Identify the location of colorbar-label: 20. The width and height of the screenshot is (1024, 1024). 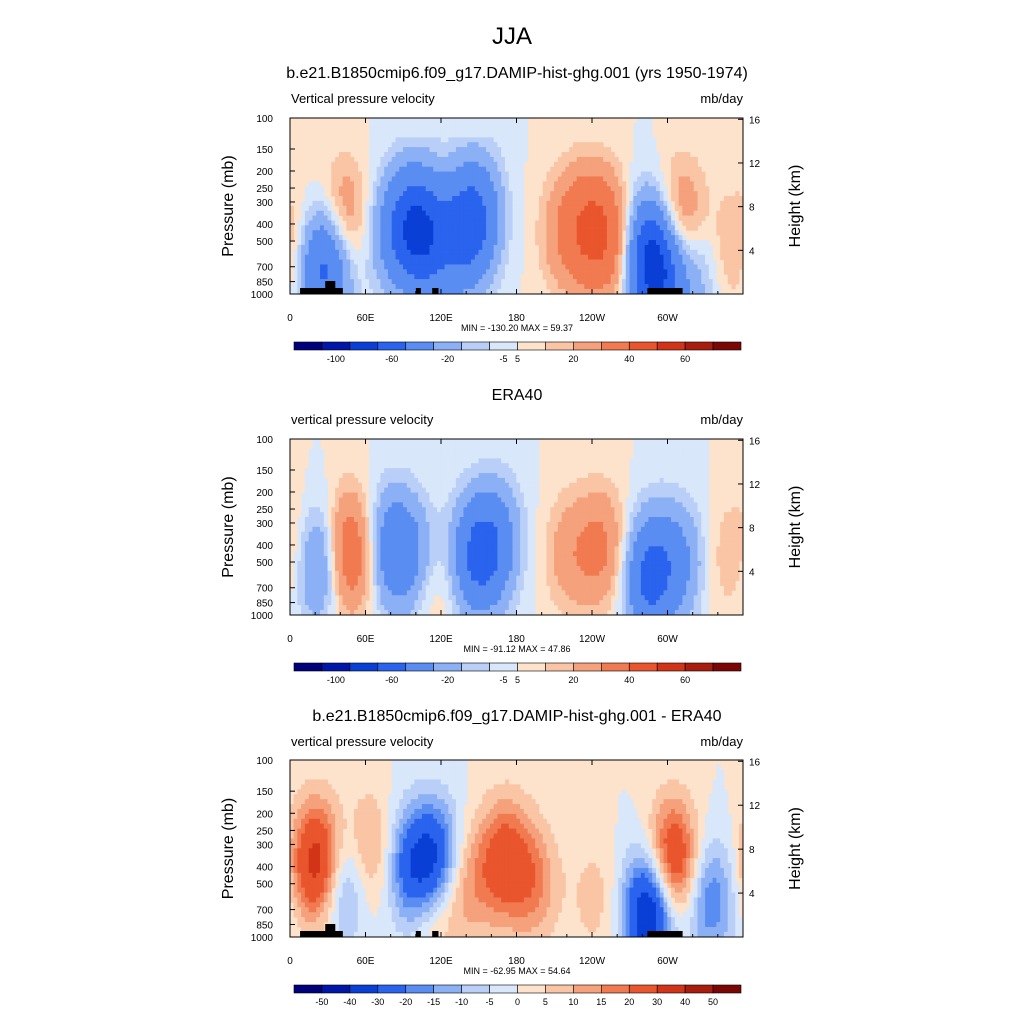
(629, 1002).